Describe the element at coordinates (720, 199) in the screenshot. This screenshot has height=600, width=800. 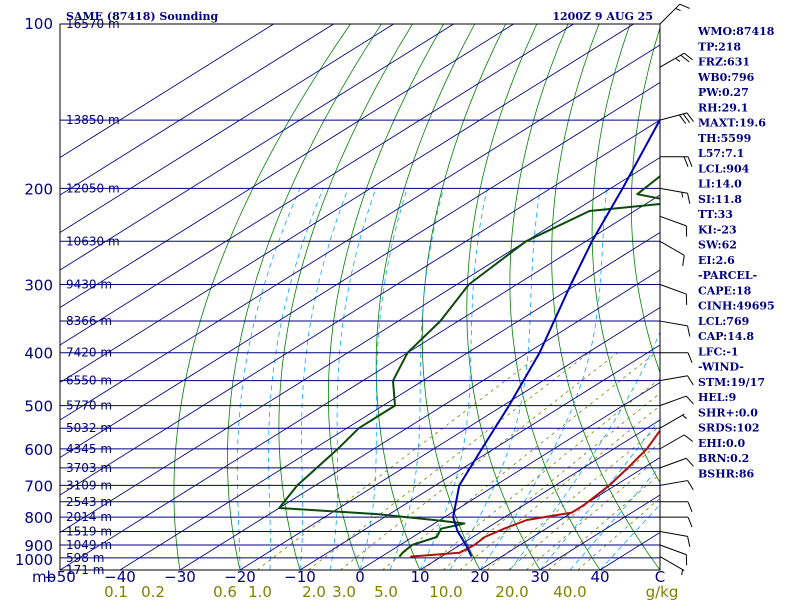
I see `index-value: SI:11.8` at that location.